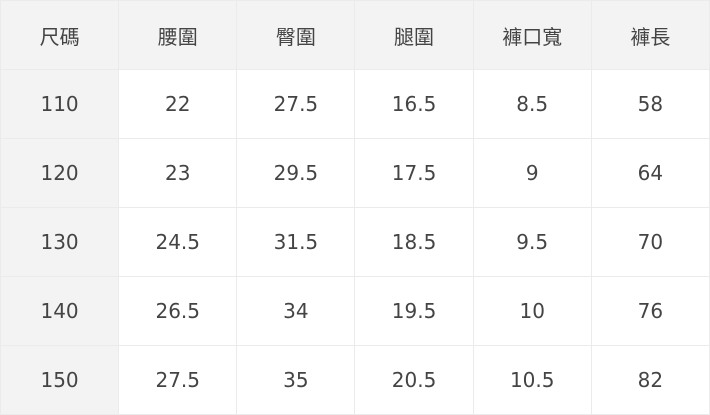  Describe the element at coordinates (60, 104) in the screenshot. I see `size-cell: 110` at that location.